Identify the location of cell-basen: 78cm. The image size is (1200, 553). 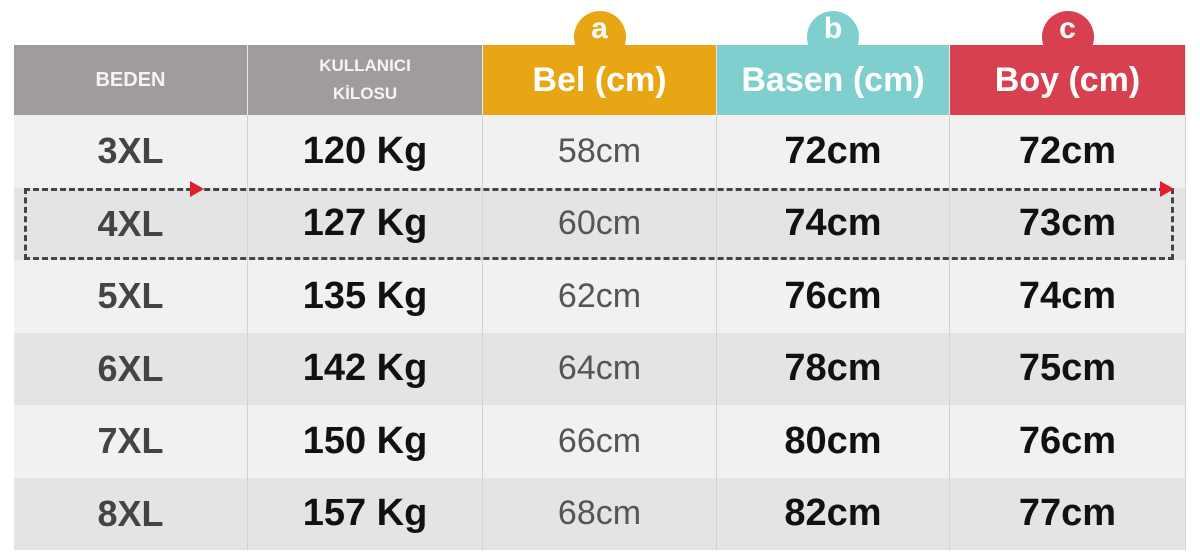
(833, 368).